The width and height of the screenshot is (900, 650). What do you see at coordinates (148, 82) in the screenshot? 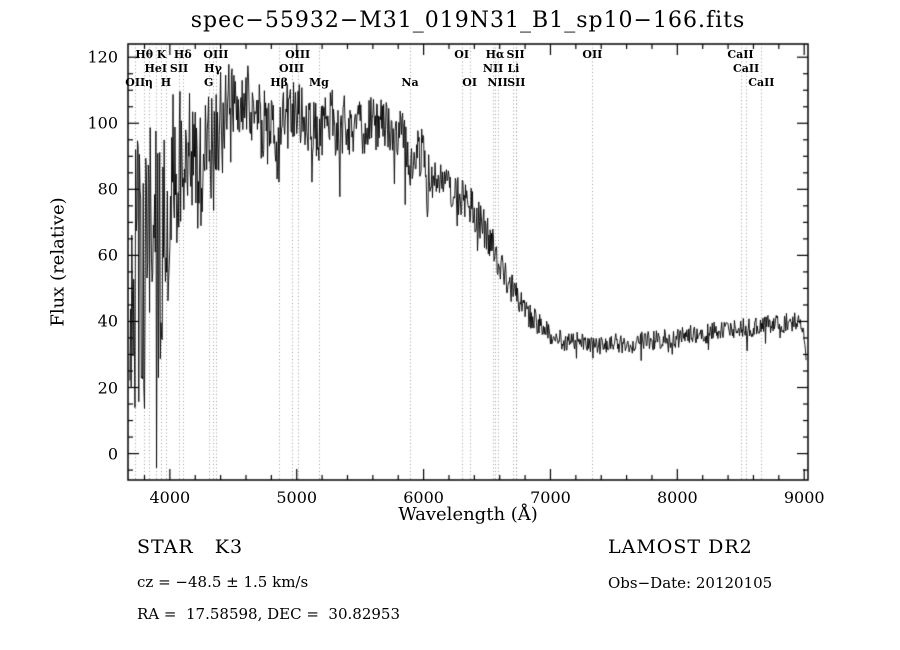
I see `spectral-line-label: η` at bounding box center [148, 82].